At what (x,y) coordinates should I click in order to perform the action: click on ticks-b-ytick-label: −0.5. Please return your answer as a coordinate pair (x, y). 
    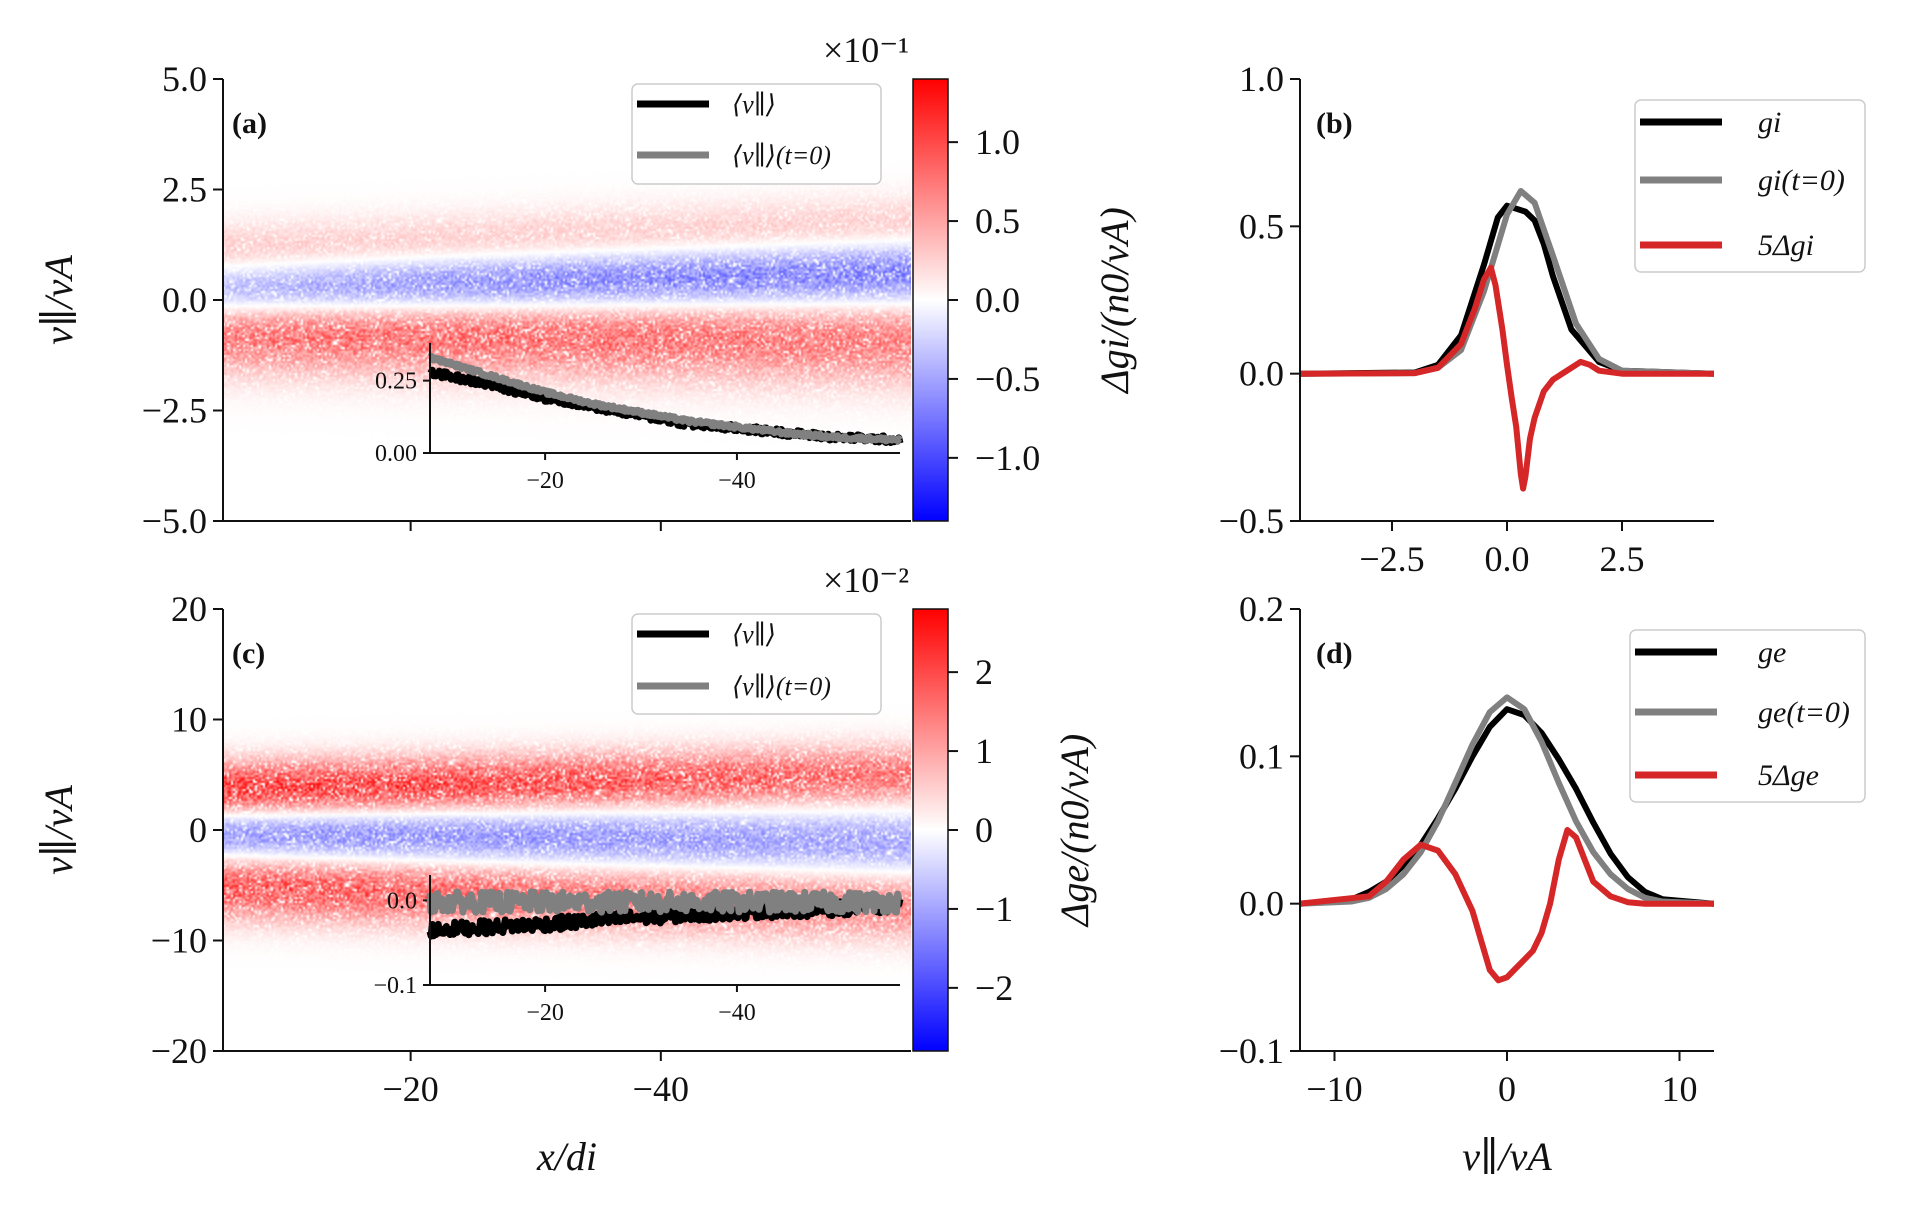
    Looking at the image, I should click on (1251, 521).